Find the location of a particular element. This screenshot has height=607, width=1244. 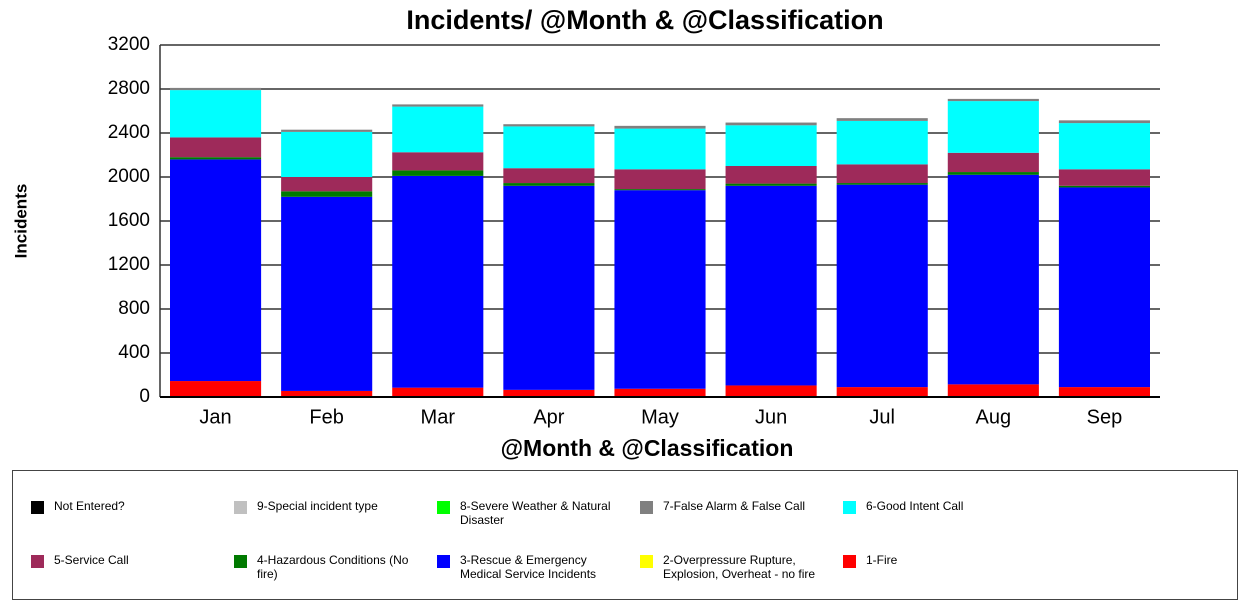

legend-label: 5-Service Call is located at coordinates (91, 560).